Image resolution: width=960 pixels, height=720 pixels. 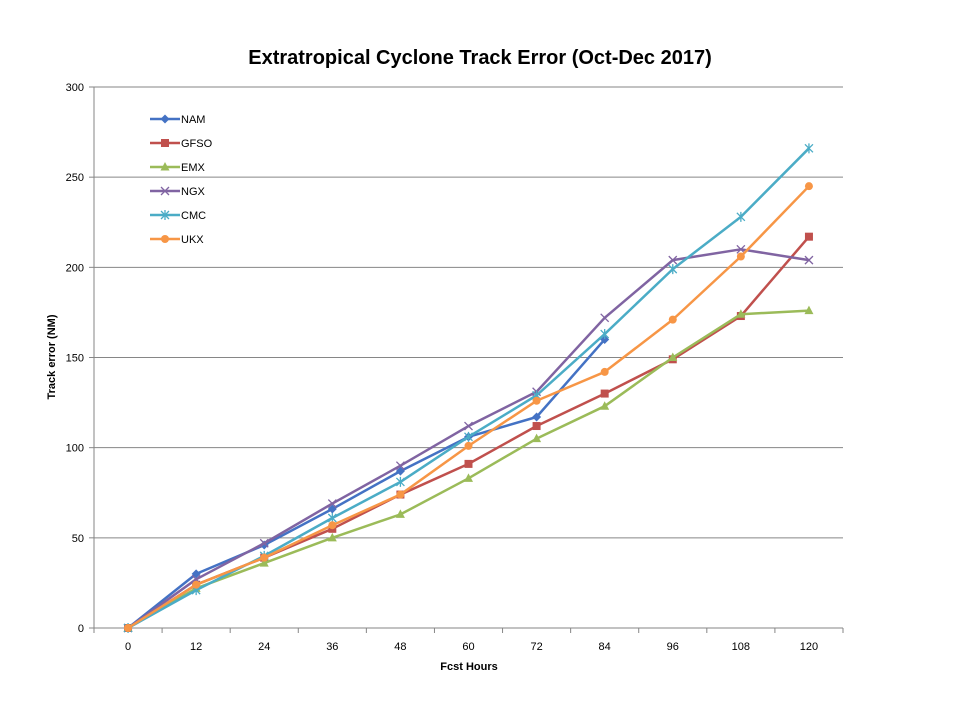 I want to click on data-point-nam, so click(x=537, y=417).